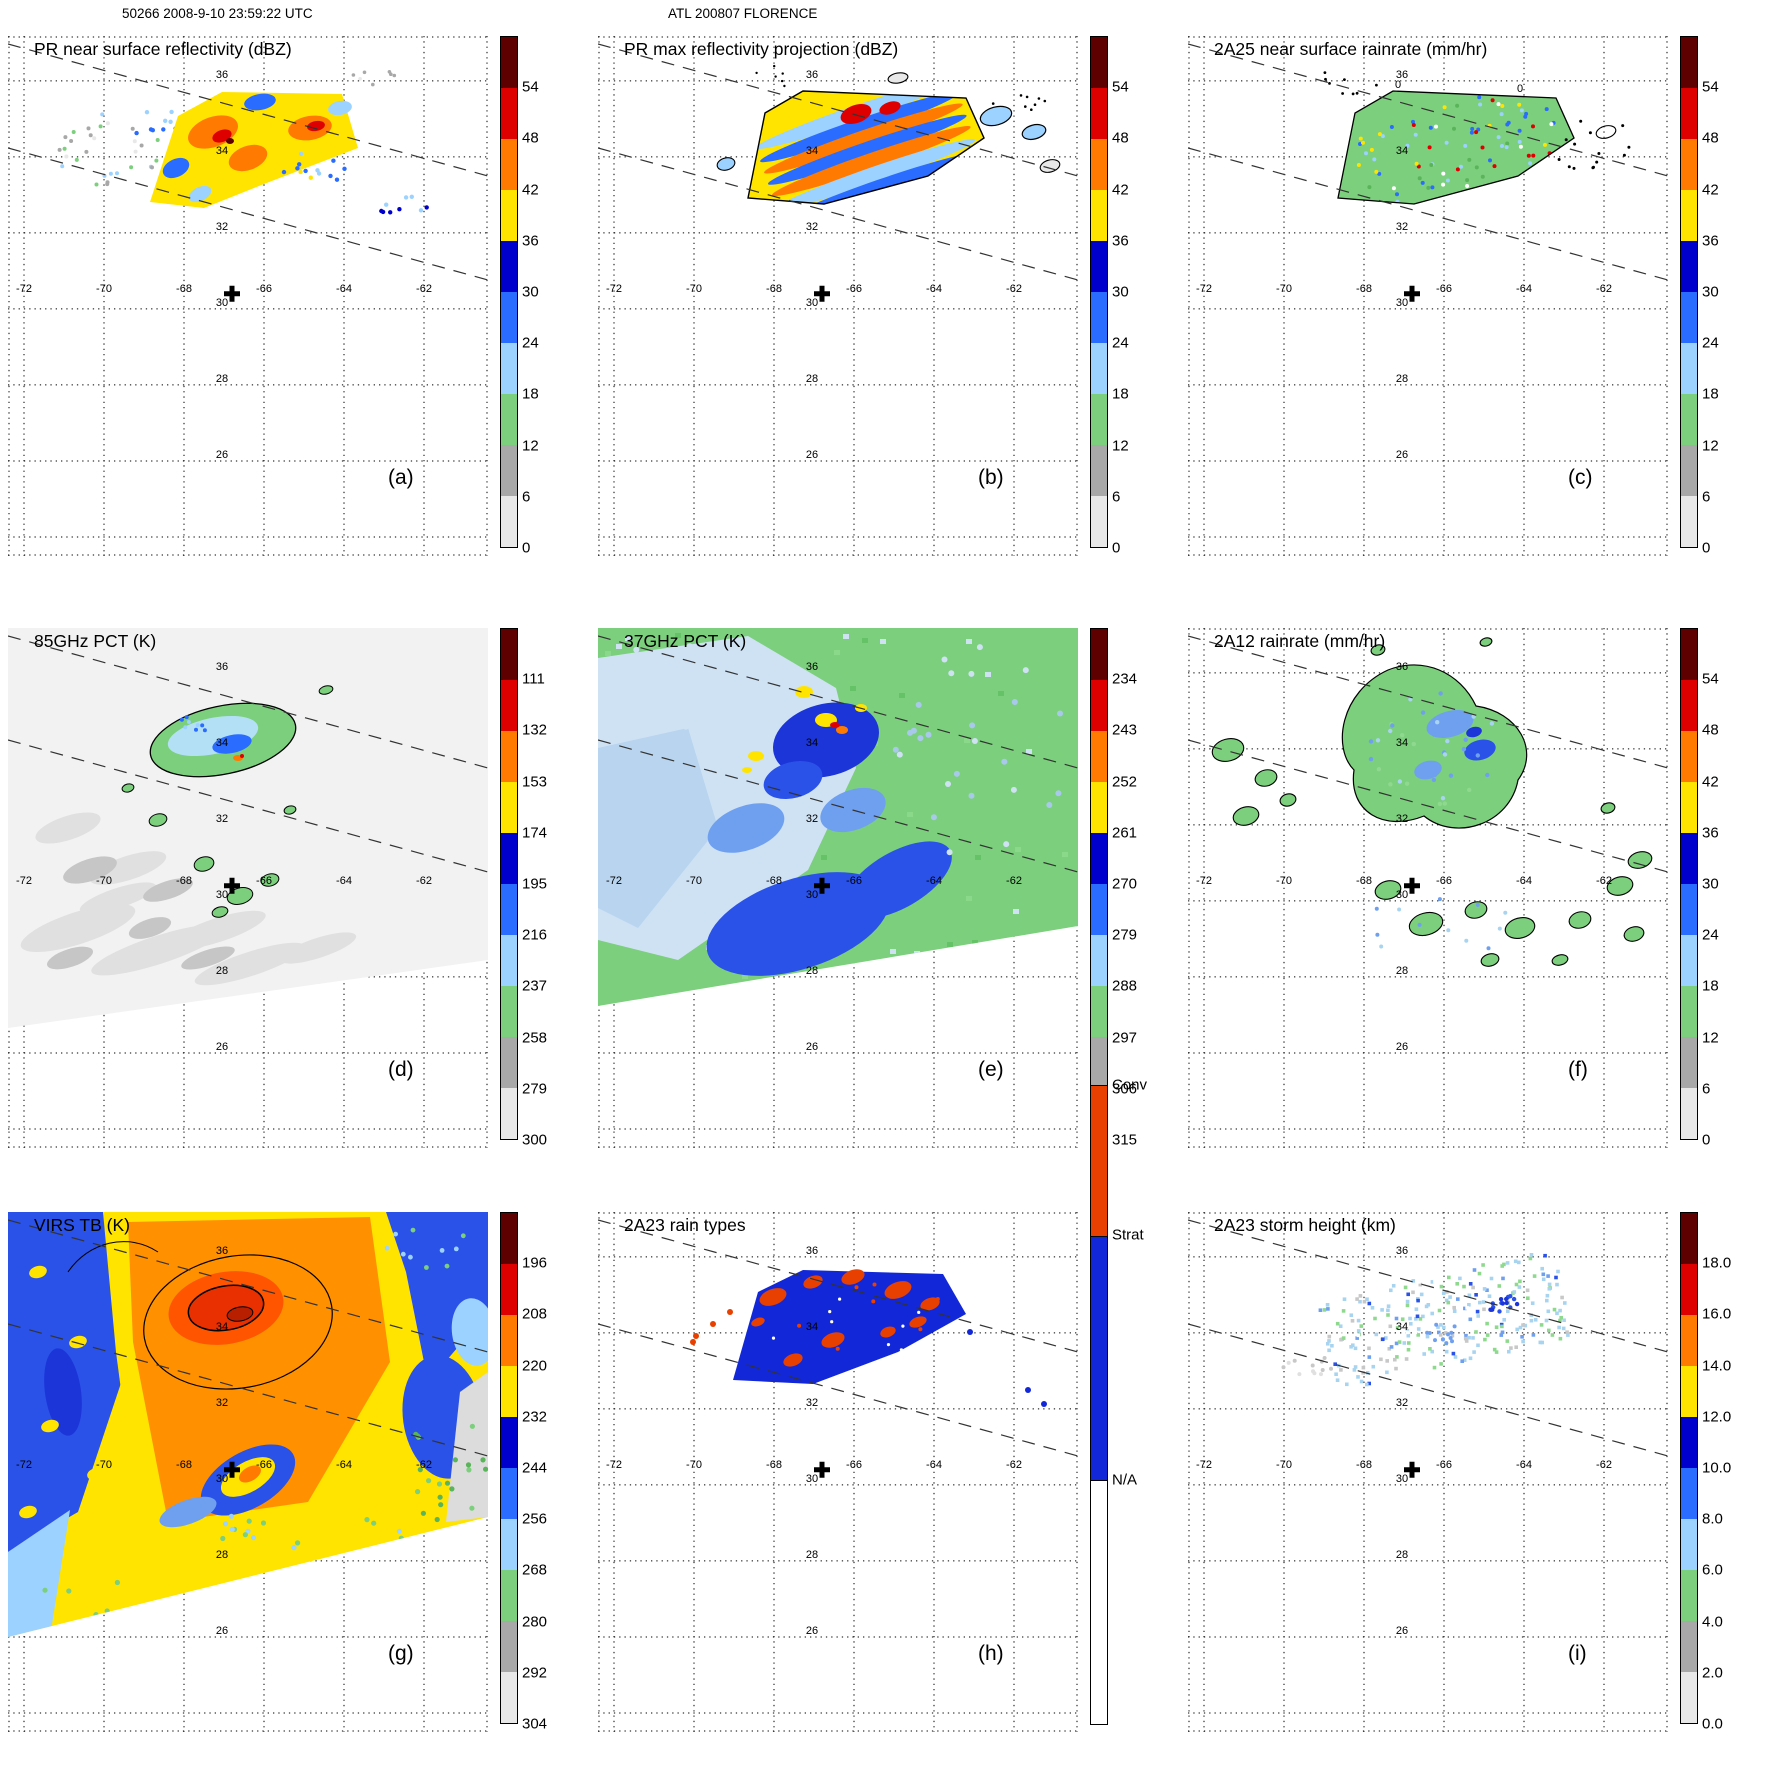 This screenshot has width=1771, height=1771. What do you see at coordinates (1717, 1417) in the screenshot?
I see `colorbar-tick-label: 12.0` at bounding box center [1717, 1417].